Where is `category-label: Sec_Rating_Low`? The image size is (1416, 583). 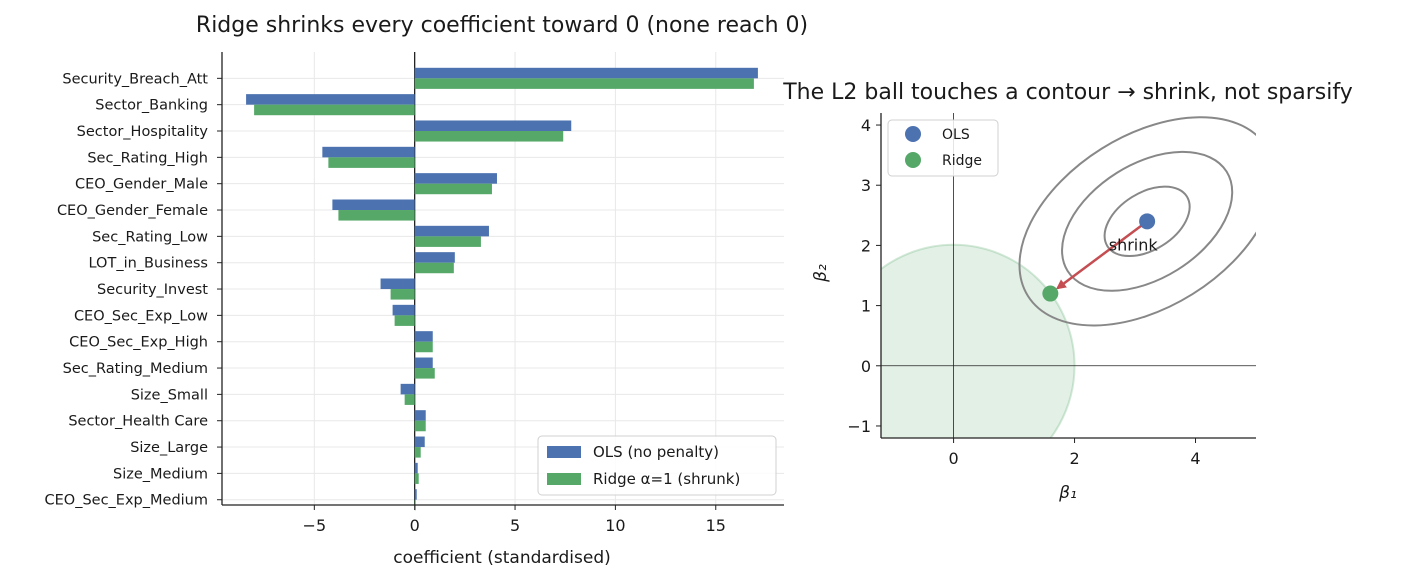
category-label: Sec_Rating_Low is located at coordinates (150, 237).